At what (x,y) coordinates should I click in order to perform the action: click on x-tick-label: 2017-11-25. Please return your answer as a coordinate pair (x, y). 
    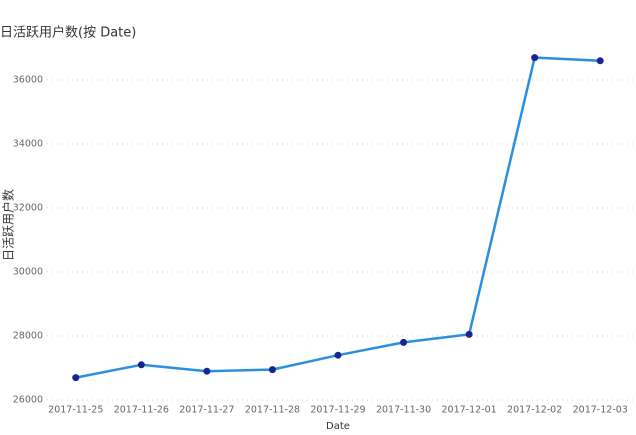
    Looking at the image, I should click on (75, 410).